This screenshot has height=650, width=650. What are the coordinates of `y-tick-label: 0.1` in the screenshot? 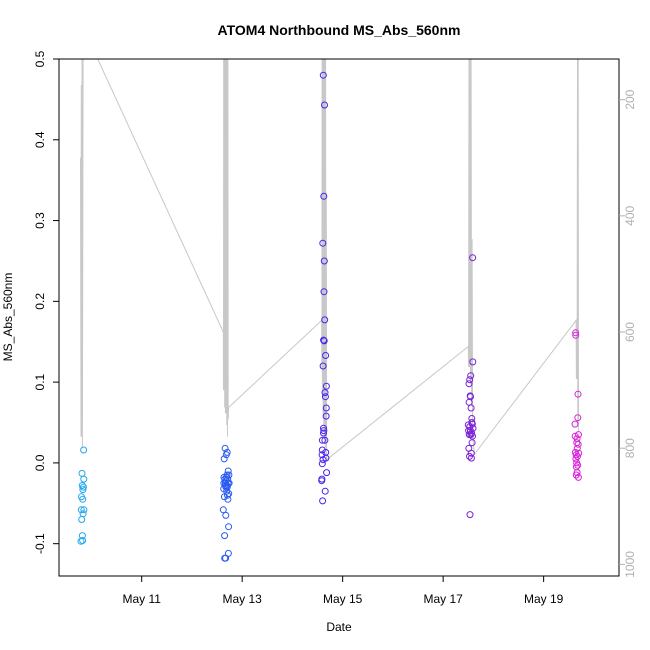 It's located at (40, 381).